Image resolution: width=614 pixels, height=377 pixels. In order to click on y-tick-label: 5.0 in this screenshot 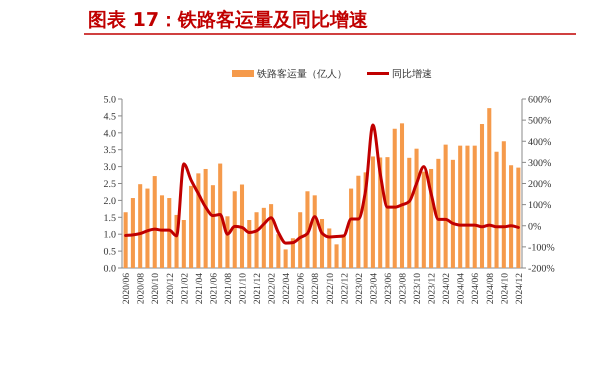, I will do `click(110, 100)`.